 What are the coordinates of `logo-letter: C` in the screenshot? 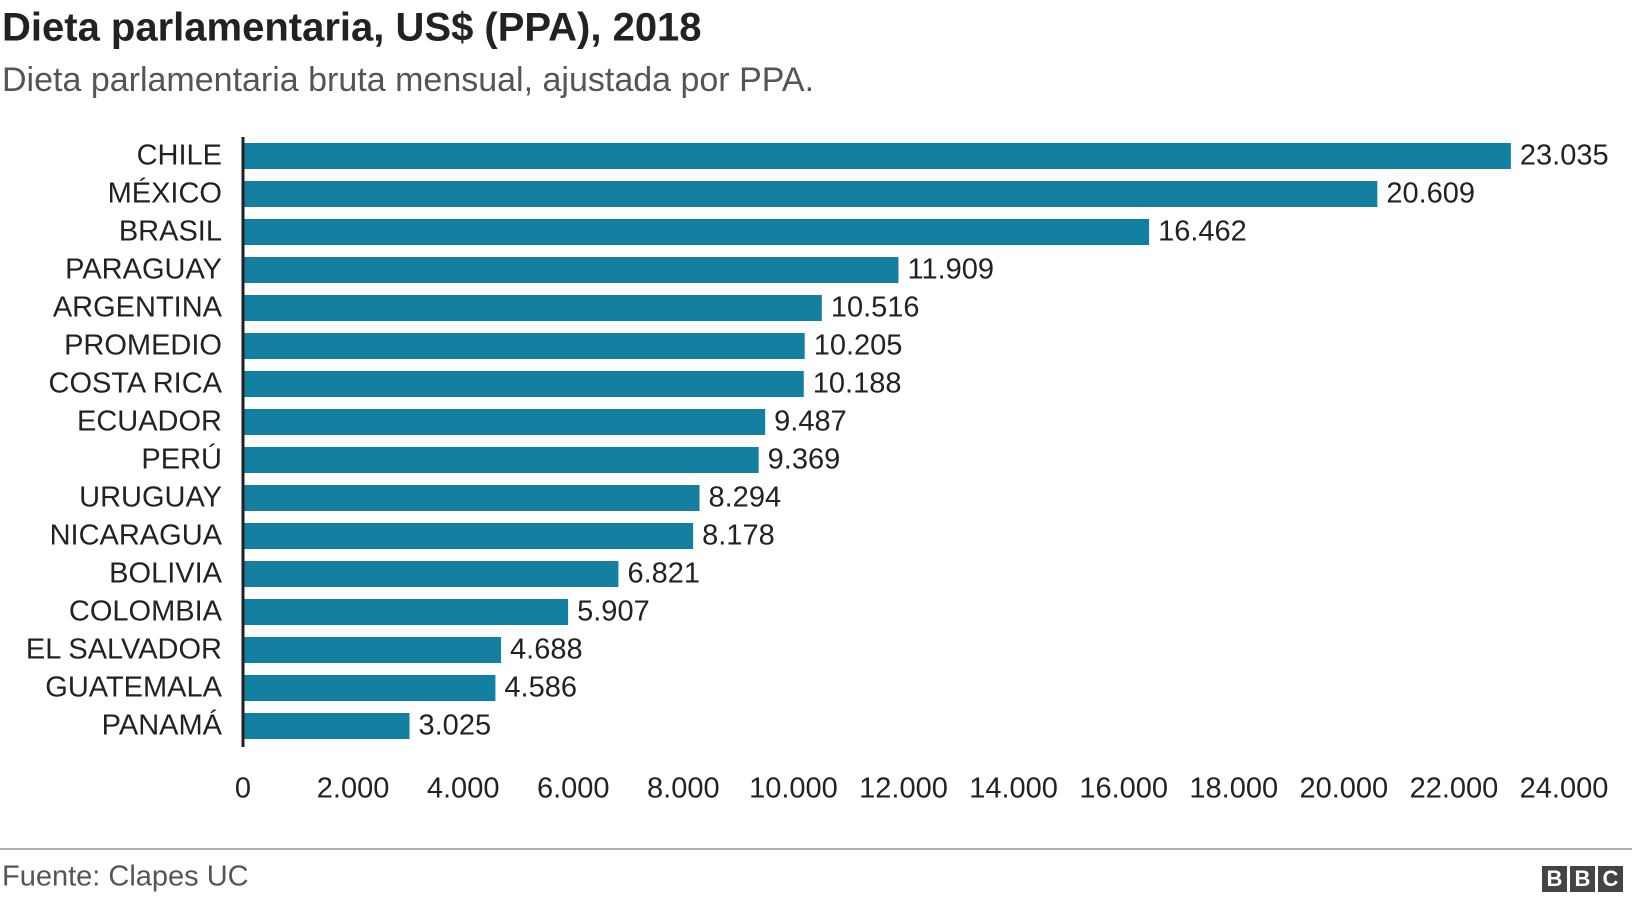 It's located at (1611, 878).